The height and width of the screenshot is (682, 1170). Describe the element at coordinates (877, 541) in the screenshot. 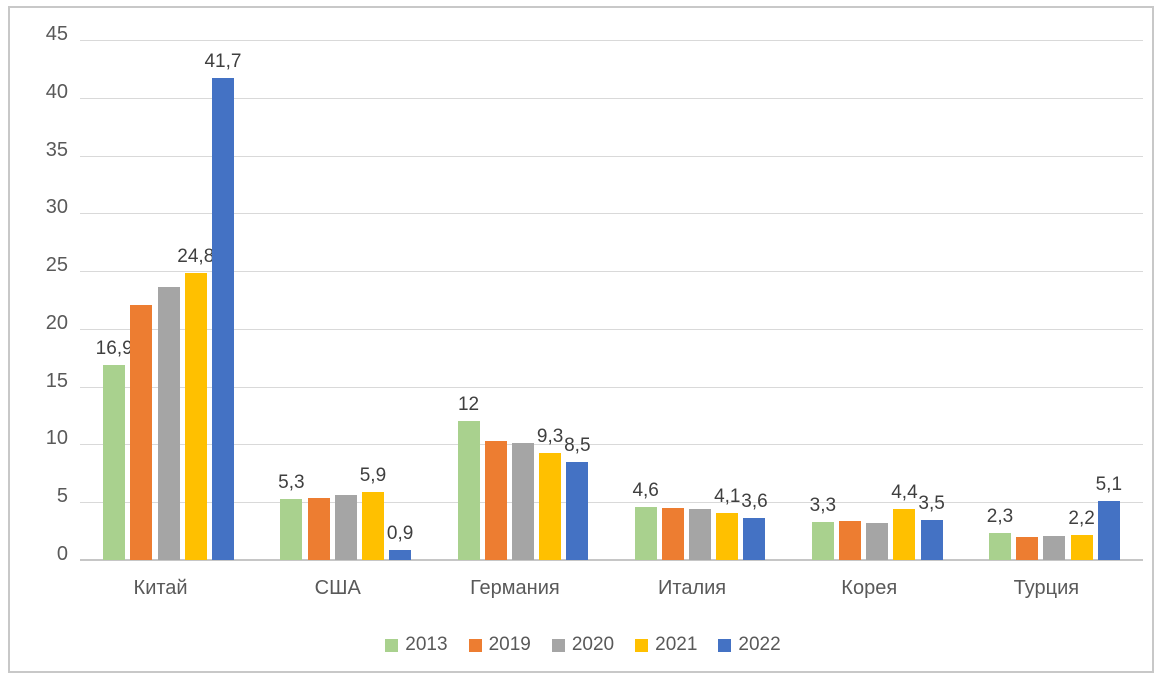

I see `bar-2020-Корея` at that location.